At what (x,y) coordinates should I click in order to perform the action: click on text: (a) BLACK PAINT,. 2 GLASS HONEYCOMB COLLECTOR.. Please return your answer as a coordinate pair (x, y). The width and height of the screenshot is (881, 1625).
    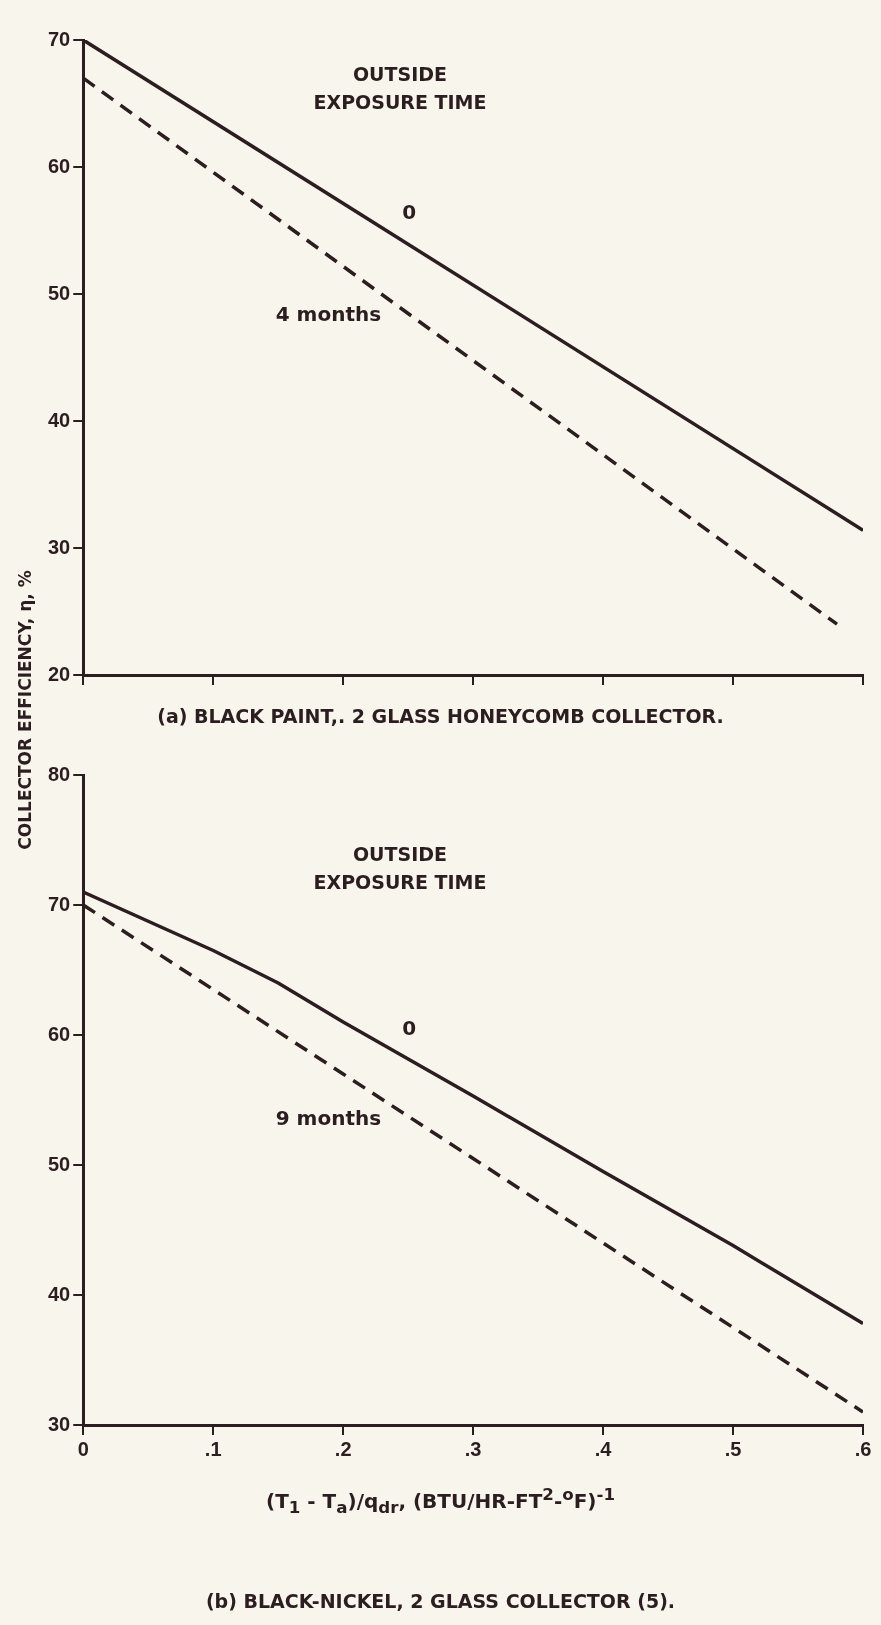
    Looking at the image, I should click on (440, 716).